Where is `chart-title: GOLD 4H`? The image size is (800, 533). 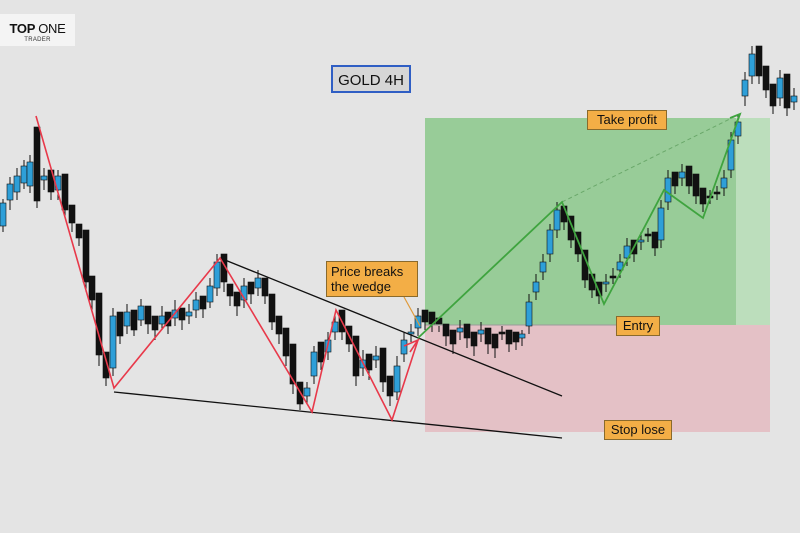
chart-title: GOLD 4H is located at coordinates (371, 79).